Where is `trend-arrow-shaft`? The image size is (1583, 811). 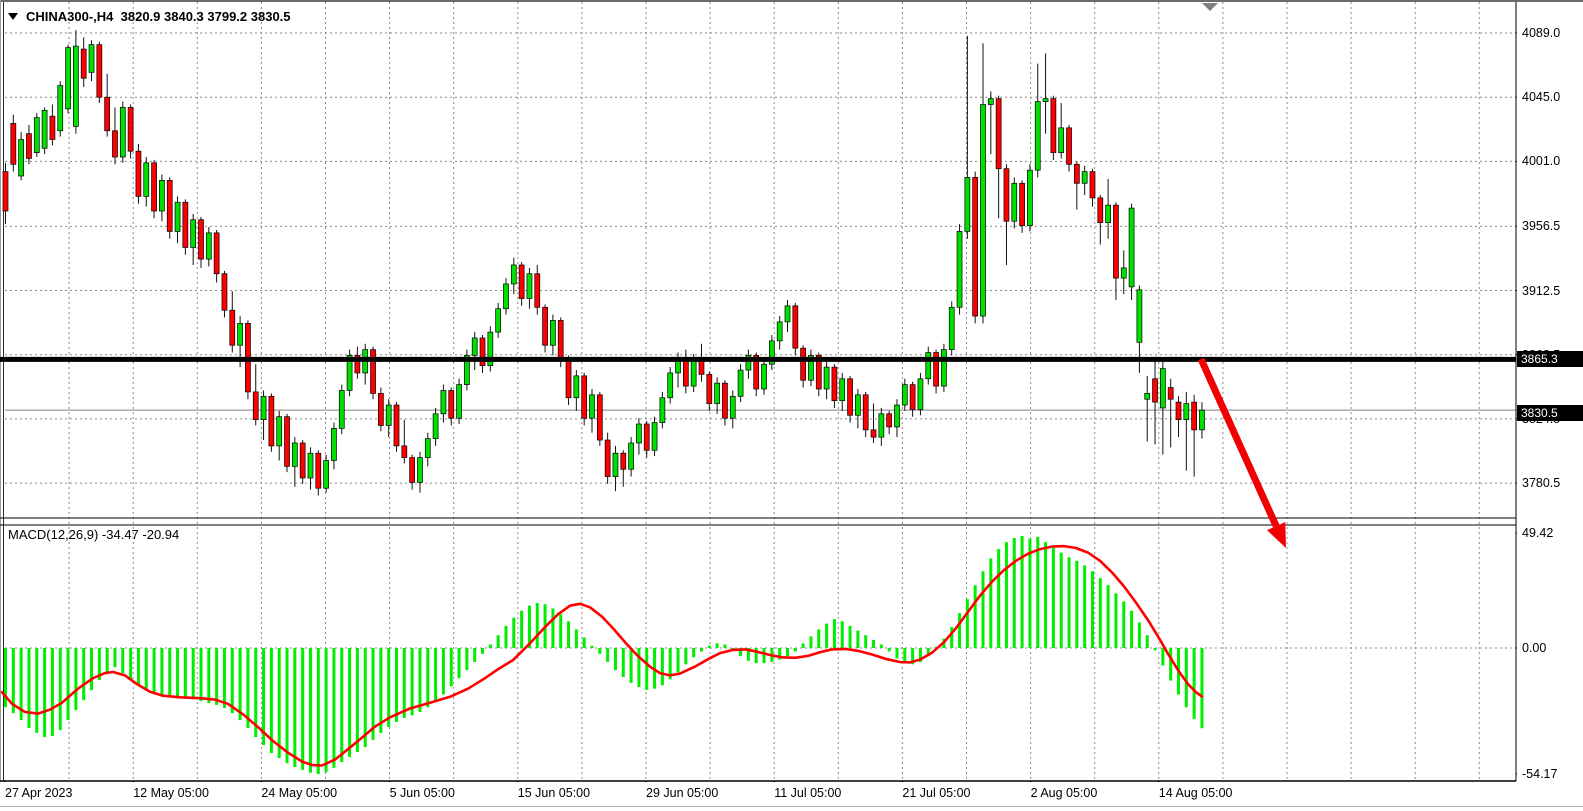
trend-arrow-shaft is located at coordinates (1238, 442).